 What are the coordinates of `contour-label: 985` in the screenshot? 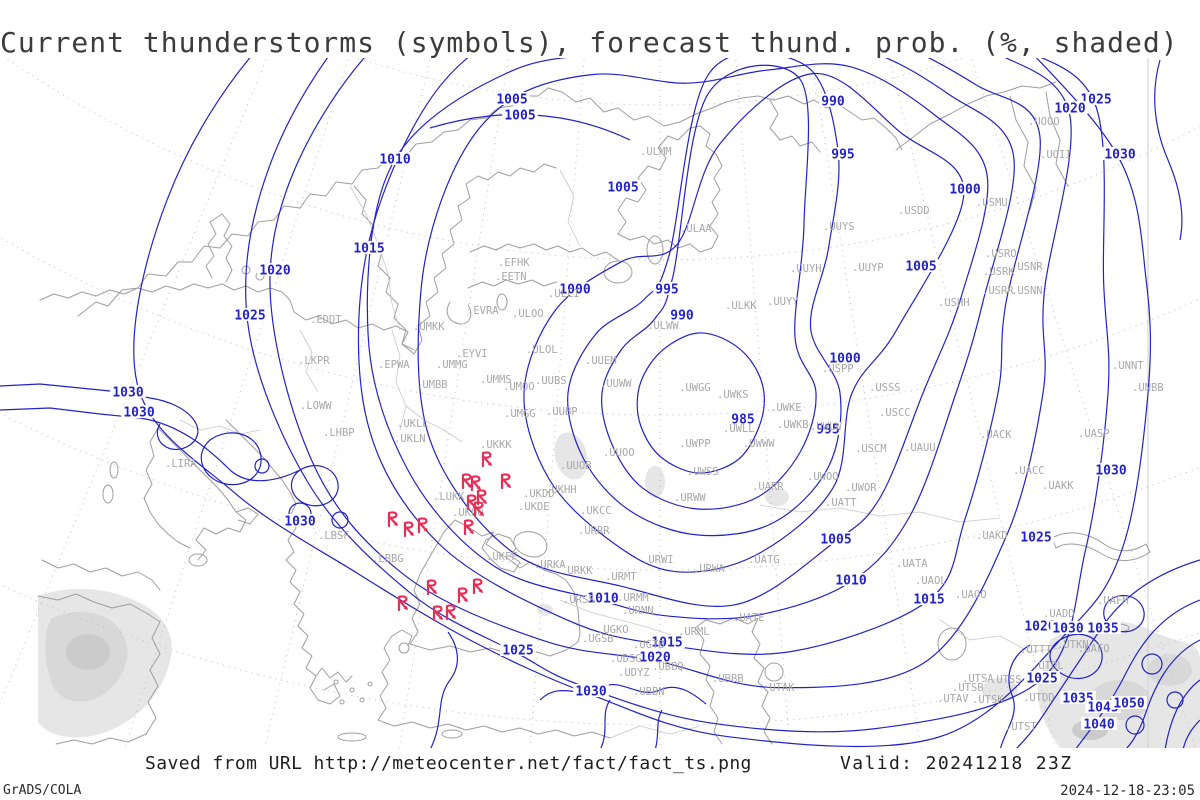 It's located at (742, 420).